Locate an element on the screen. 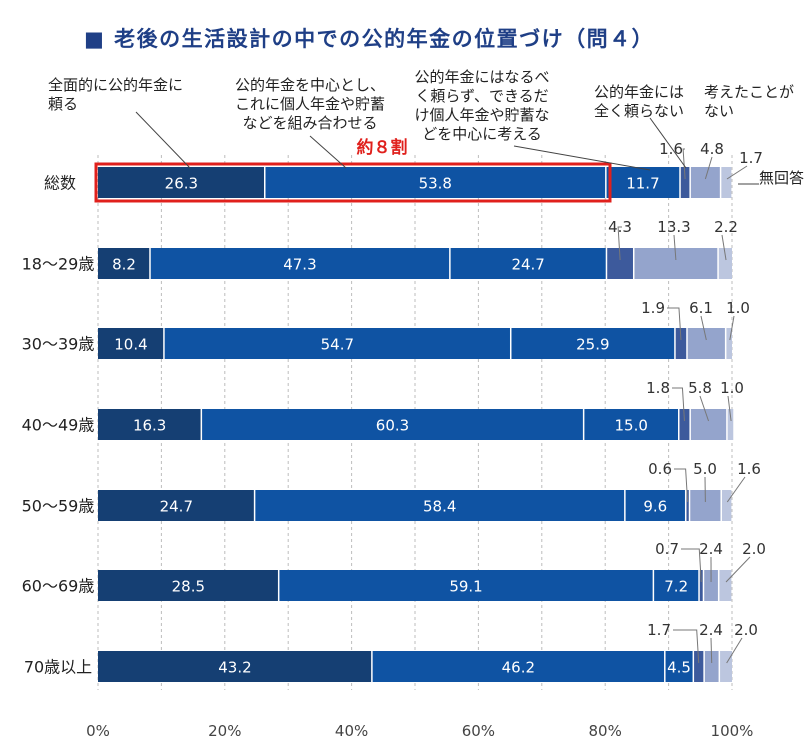 The image size is (812, 747). series-legend-label: 全く頼らない is located at coordinates (639, 111).